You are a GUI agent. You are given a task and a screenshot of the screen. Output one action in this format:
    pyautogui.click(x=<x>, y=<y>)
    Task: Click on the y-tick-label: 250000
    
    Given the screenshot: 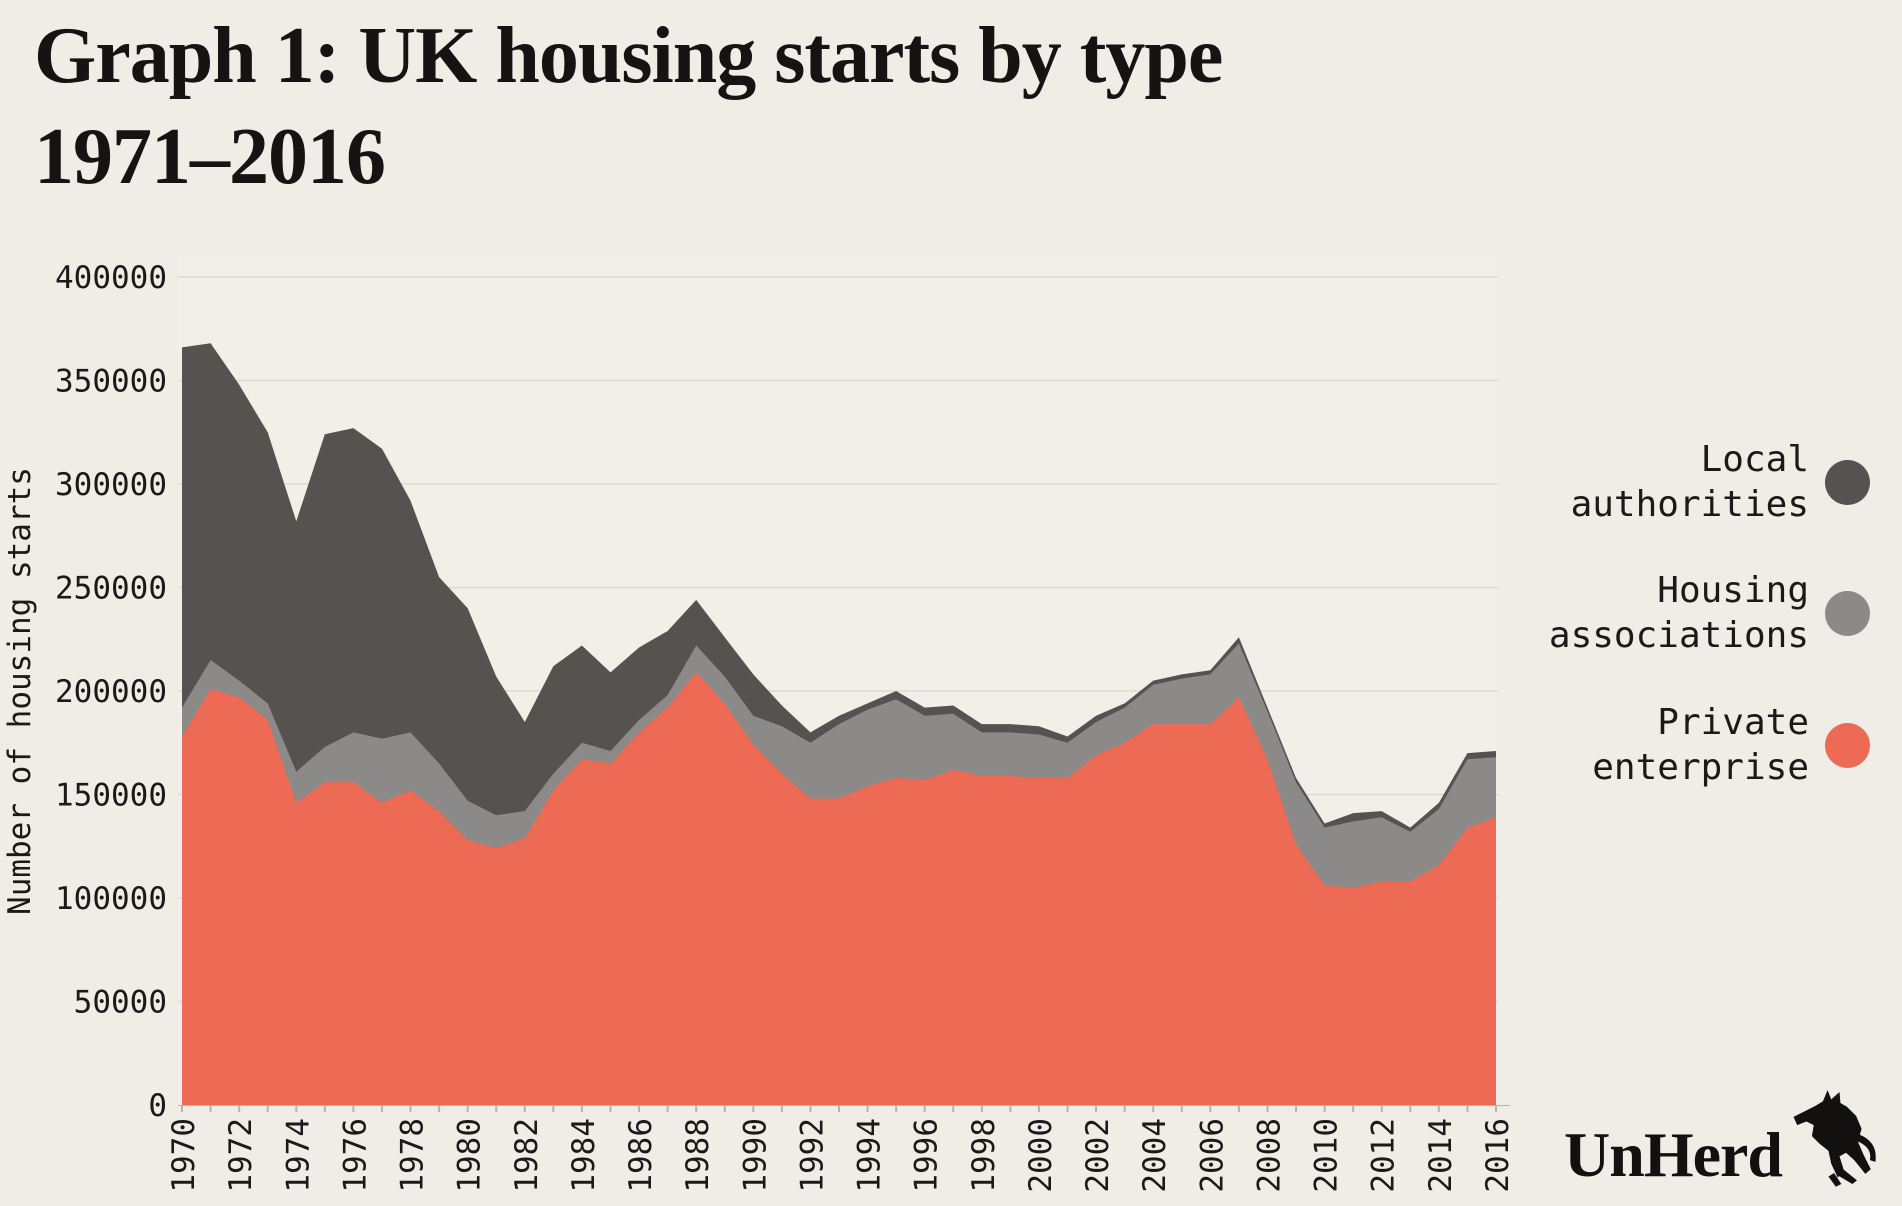 What is the action you would take?
    pyautogui.click(x=111, y=589)
    